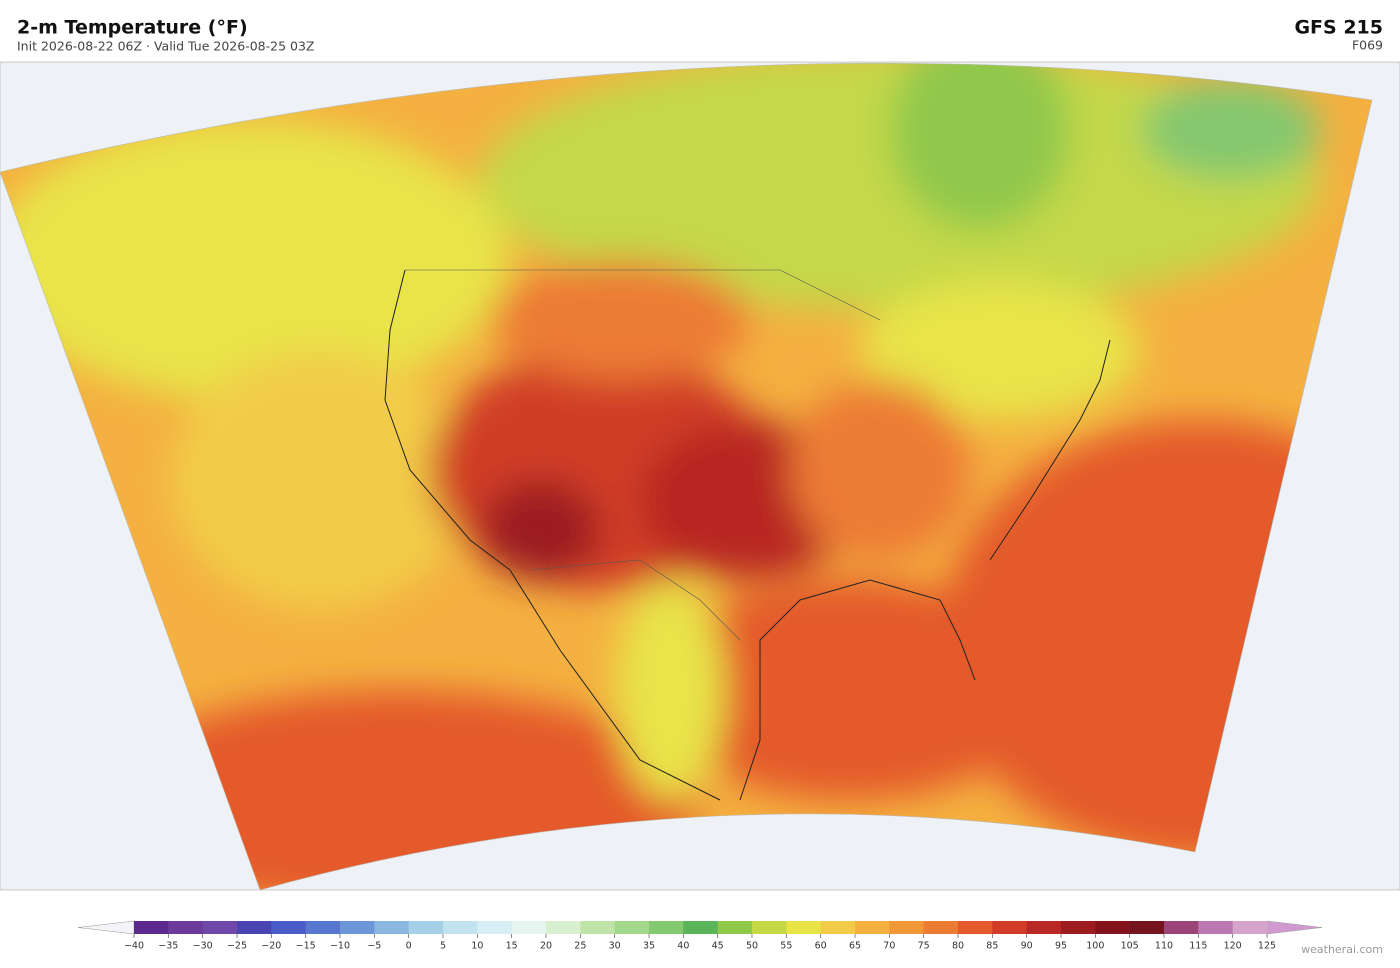 This screenshot has width=1400, height=968. Describe the element at coordinates (649, 946) in the screenshot. I see `colorbar-tick-label: 35` at that location.